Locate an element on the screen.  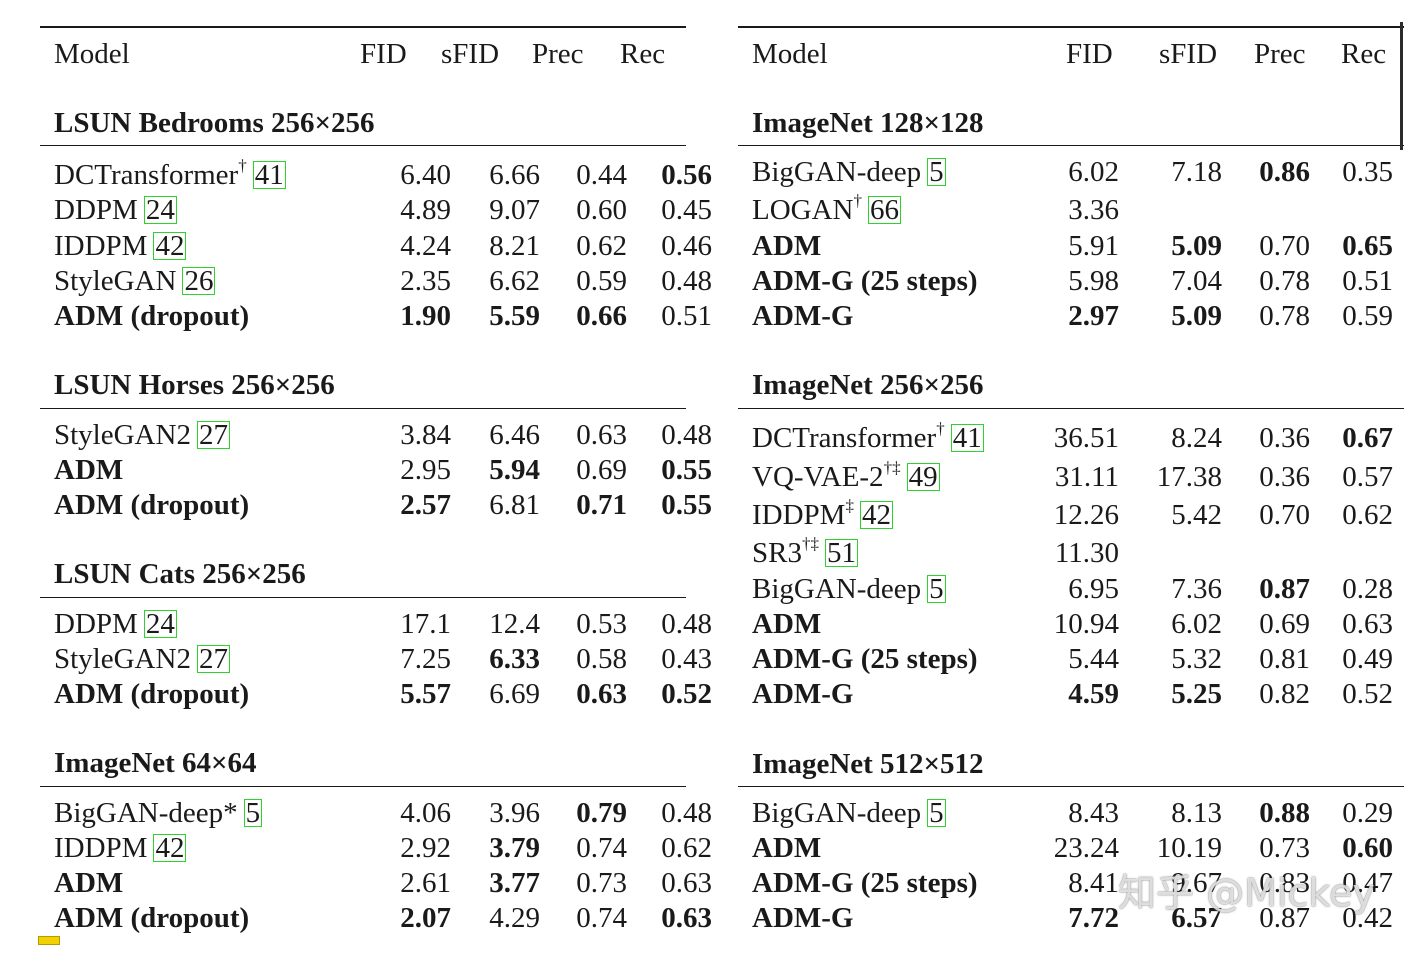
metric-rec: 0.51 is located at coordinates (1367, 281).